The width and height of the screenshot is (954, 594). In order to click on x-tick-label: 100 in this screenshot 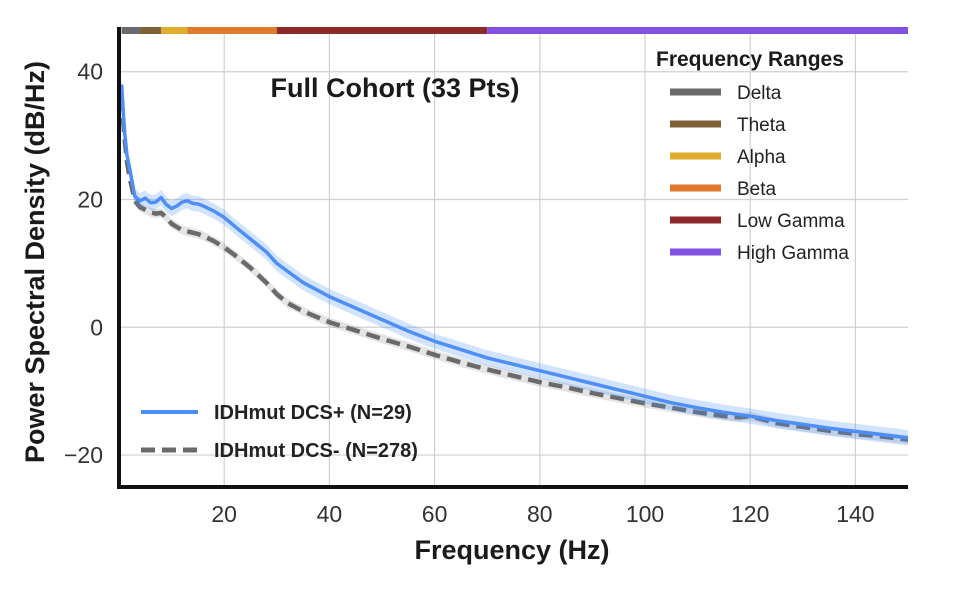, I will do `click(645, 514)`.